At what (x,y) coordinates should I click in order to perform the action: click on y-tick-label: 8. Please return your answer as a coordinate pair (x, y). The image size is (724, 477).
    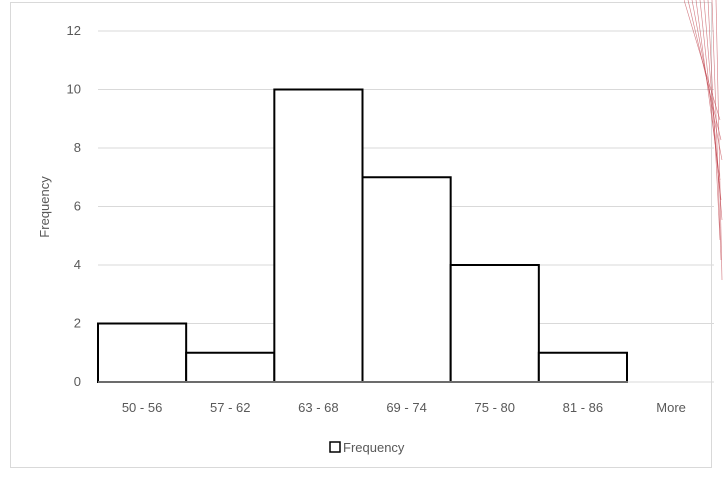
    Looking at the image, I should click on (77, 147).